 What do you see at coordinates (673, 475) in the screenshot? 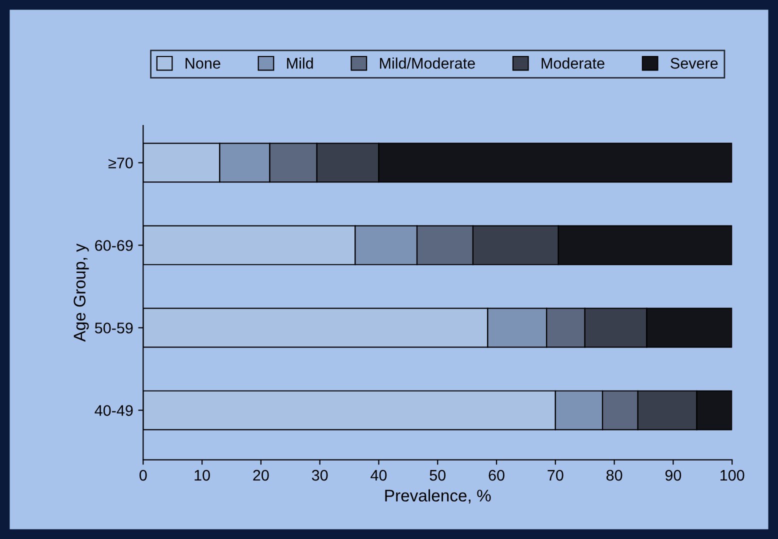
I see `x-tick-label: 90` at bounding box center [673, 475].